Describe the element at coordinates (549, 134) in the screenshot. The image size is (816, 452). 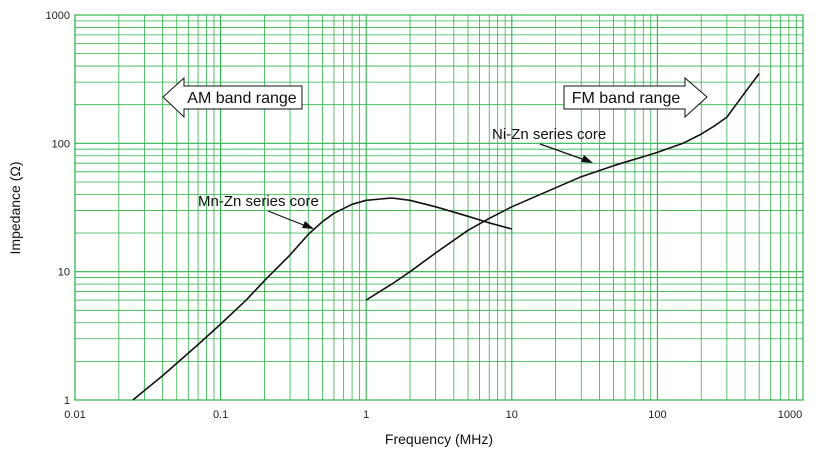
I see `ni-zn-series-label: Ni-Zn series core` at that location.